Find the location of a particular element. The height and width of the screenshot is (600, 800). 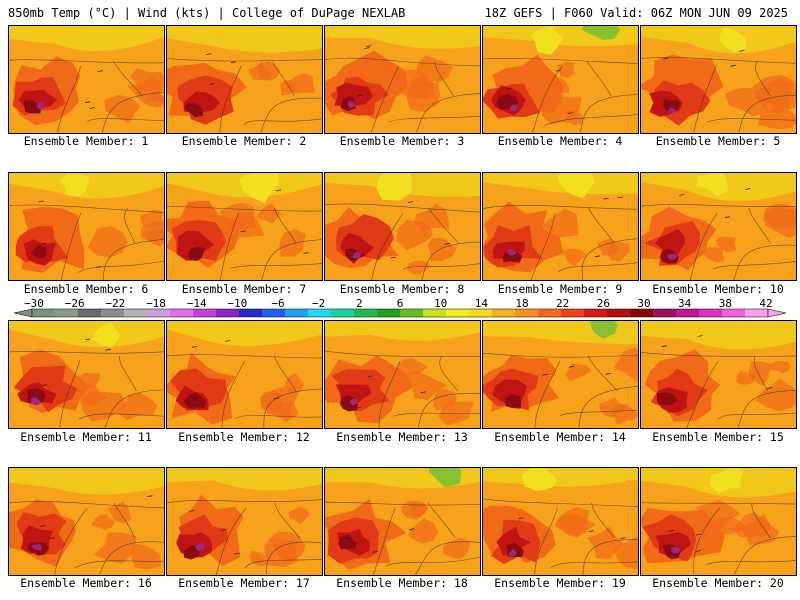

colorbar-tick-label: −10 is located at coordinates (237, 303).